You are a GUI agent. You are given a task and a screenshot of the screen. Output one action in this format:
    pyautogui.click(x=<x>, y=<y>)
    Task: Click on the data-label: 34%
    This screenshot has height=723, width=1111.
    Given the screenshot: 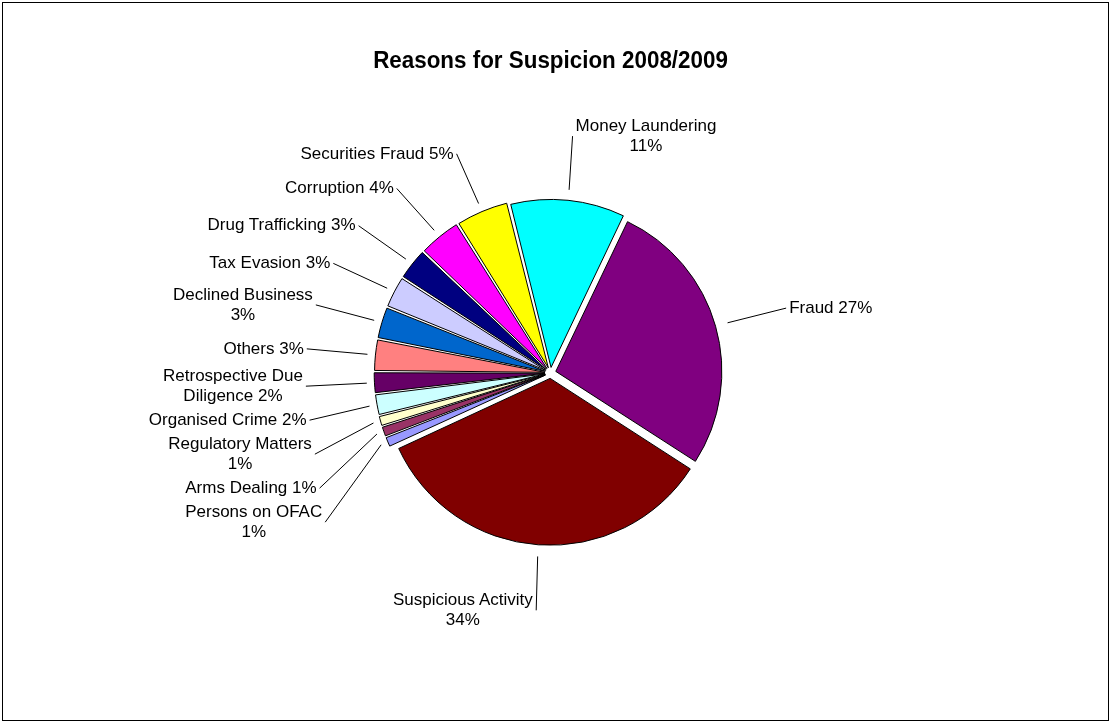 What is the action you would take?
    pyautogui.click(x=462, y=620)
    